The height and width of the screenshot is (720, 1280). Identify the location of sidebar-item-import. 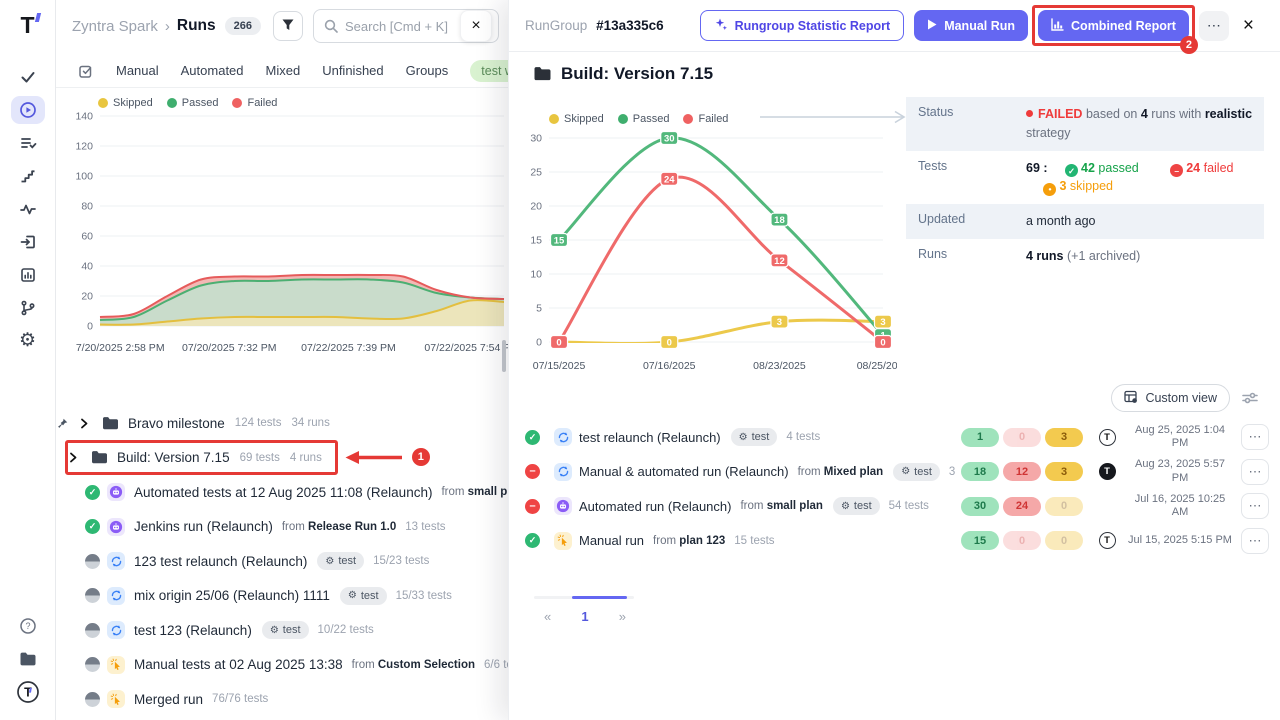
(28, 242).